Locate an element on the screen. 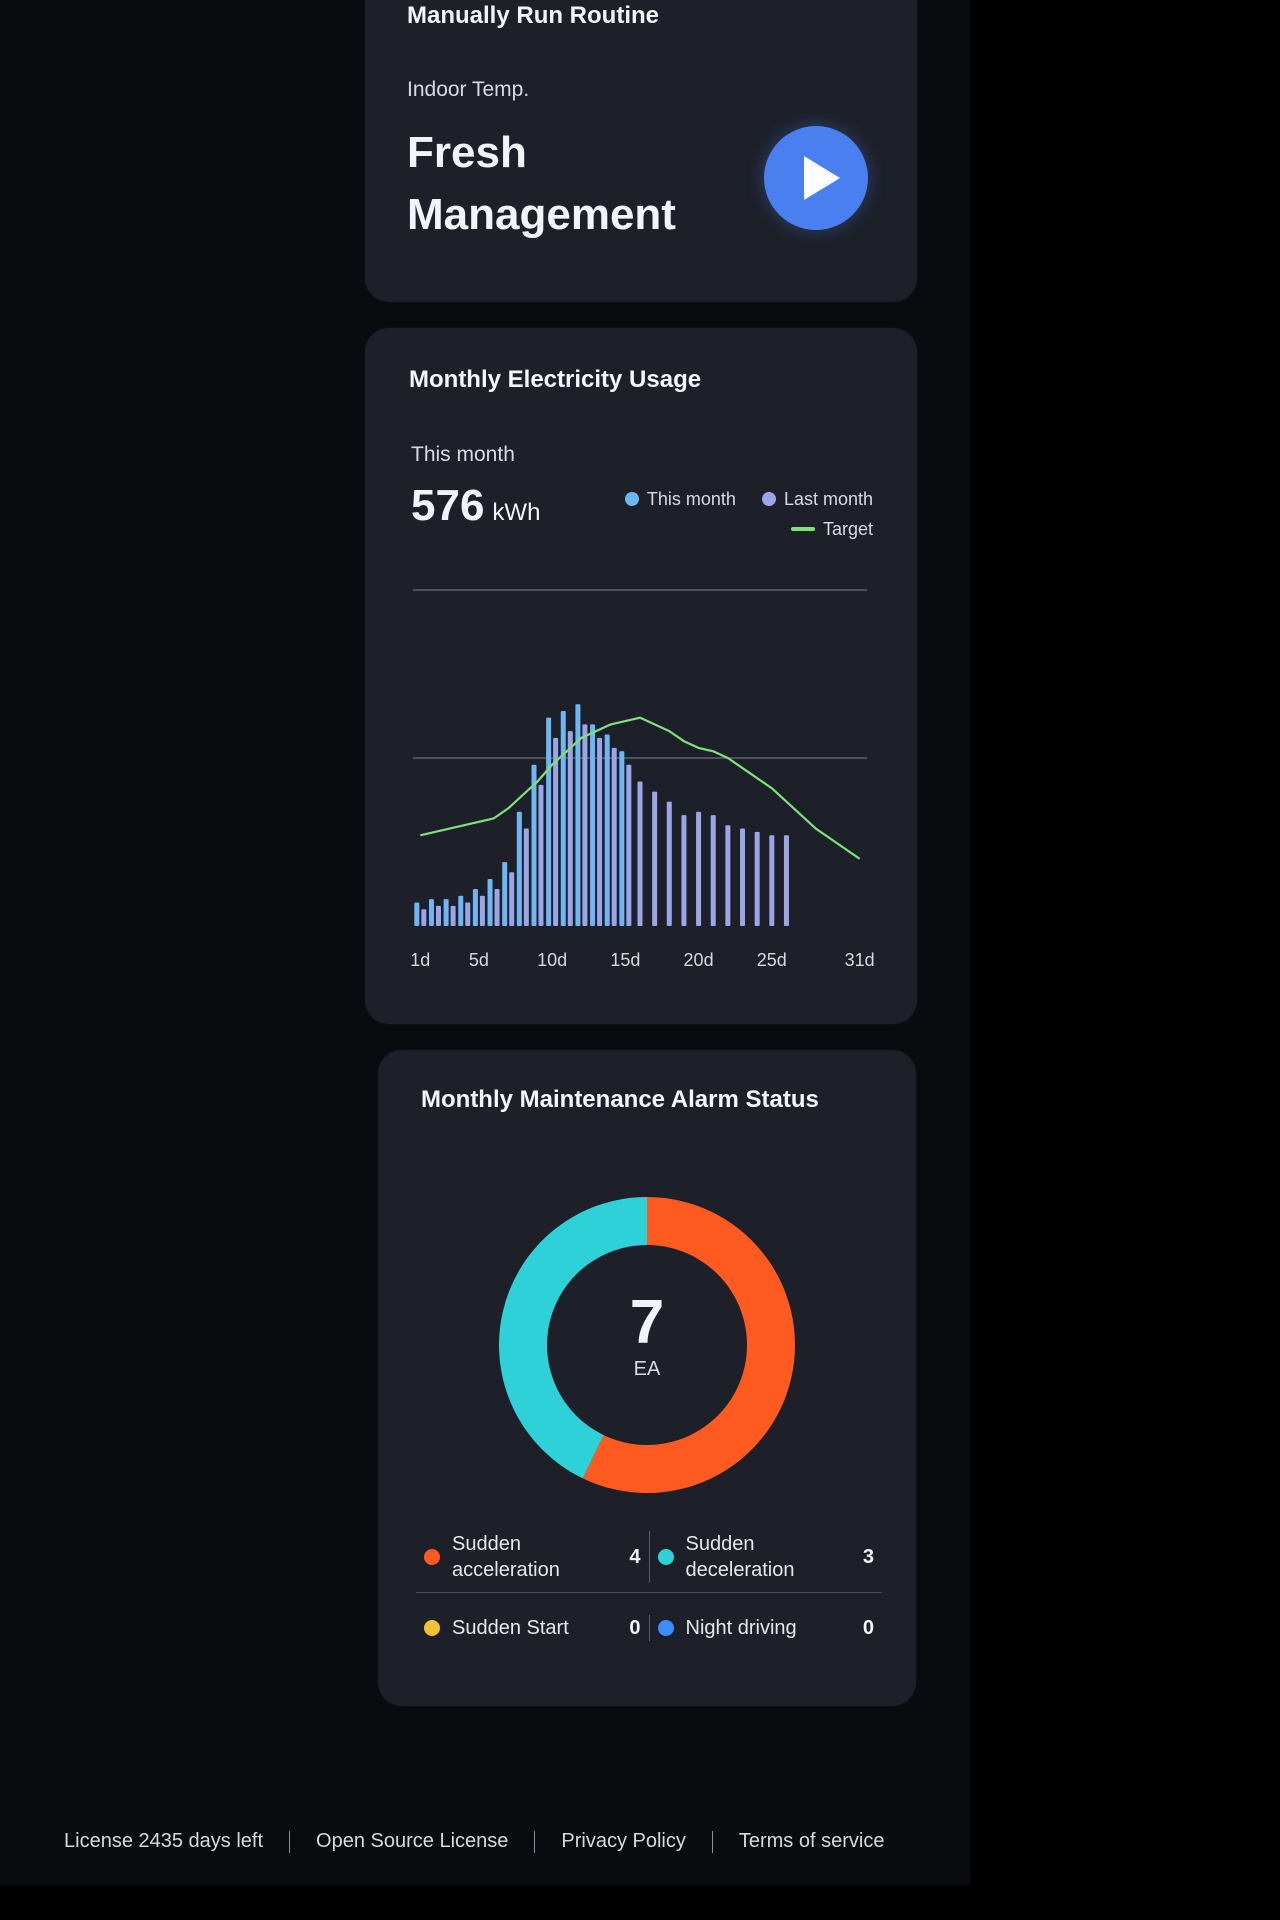 Image resolution: width=1280 pixels, height=1920 pixels. legend-this-month-label: This month is located at coordinates (691, 498).